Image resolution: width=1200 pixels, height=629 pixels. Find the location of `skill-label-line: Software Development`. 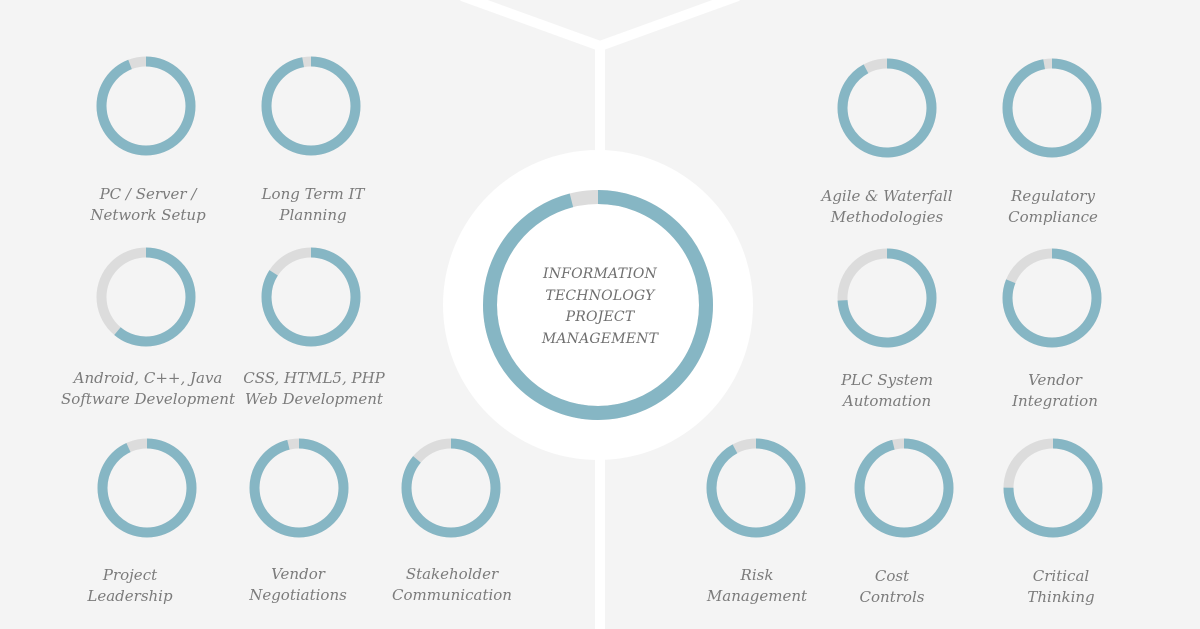

skill-label-line: Software Development is located at coordinates (148, 399).